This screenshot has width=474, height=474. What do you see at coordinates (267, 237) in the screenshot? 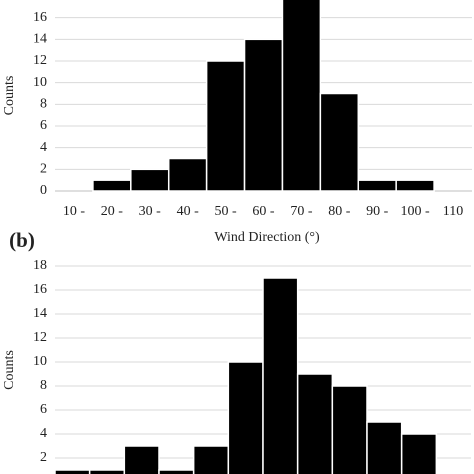
I see `x-axis-label: Wind Direction (°)` at bounding box center [267, 237].